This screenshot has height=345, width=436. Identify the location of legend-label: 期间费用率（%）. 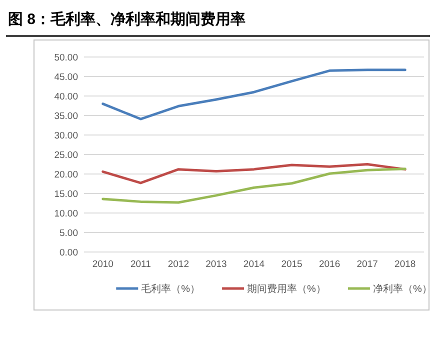
(286, 289).